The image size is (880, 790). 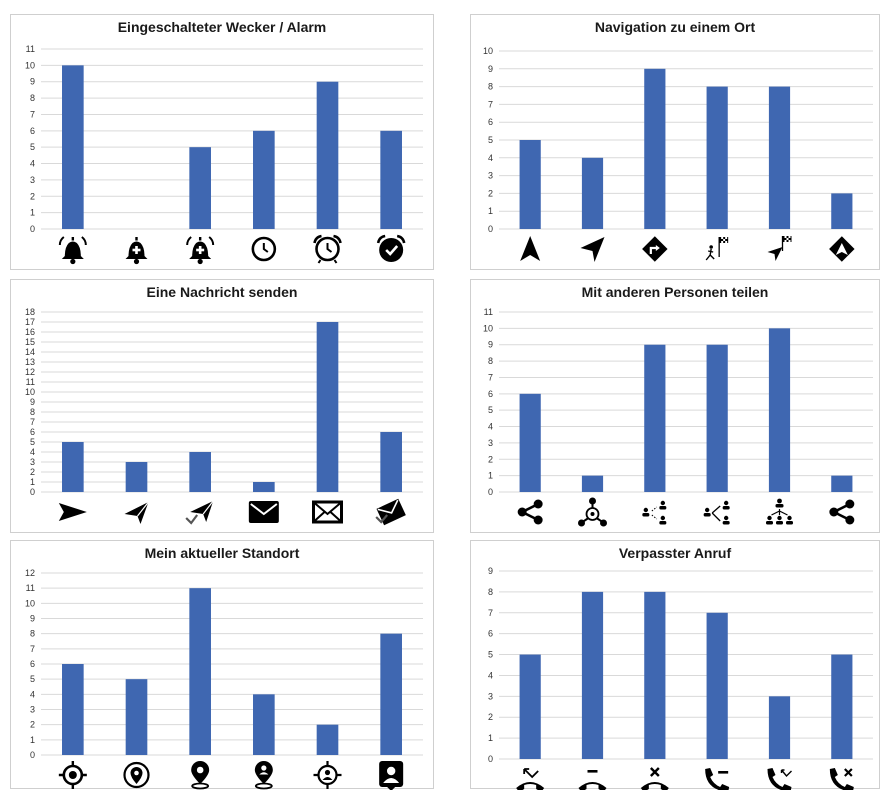 What do you see at coordinates (263, 512) in the screenshot?
I see `mail-filled-icon` at bounding box center [263, 512].